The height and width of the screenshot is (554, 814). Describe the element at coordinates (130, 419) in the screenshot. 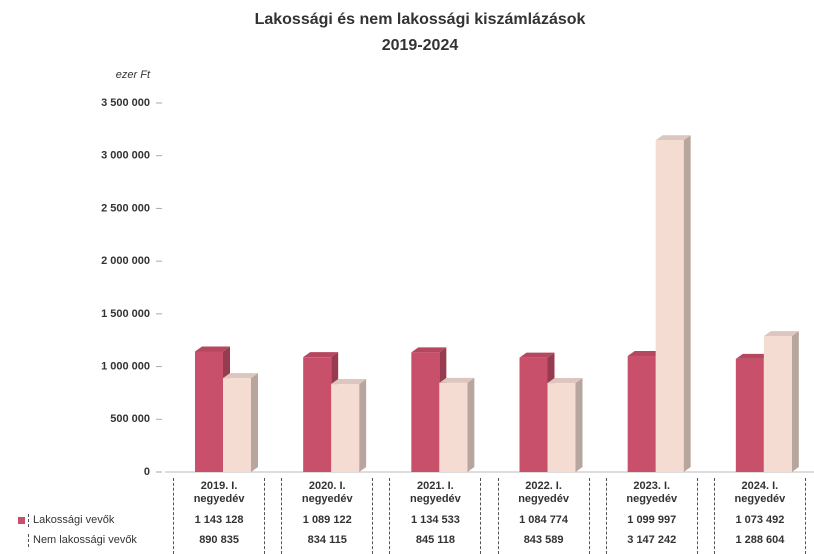

I see `y-tick-label: 500 000` at that location.